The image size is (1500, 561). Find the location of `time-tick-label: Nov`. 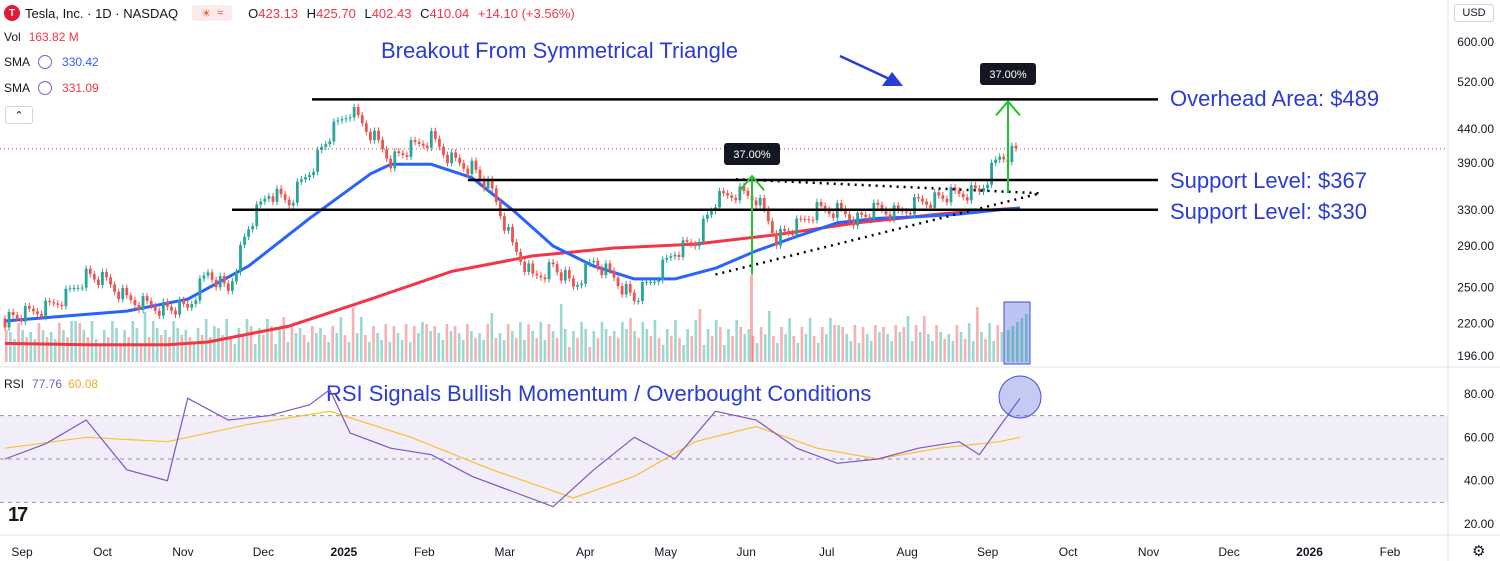

time-tick-label: Nov is located at coordinates (1148, 552).